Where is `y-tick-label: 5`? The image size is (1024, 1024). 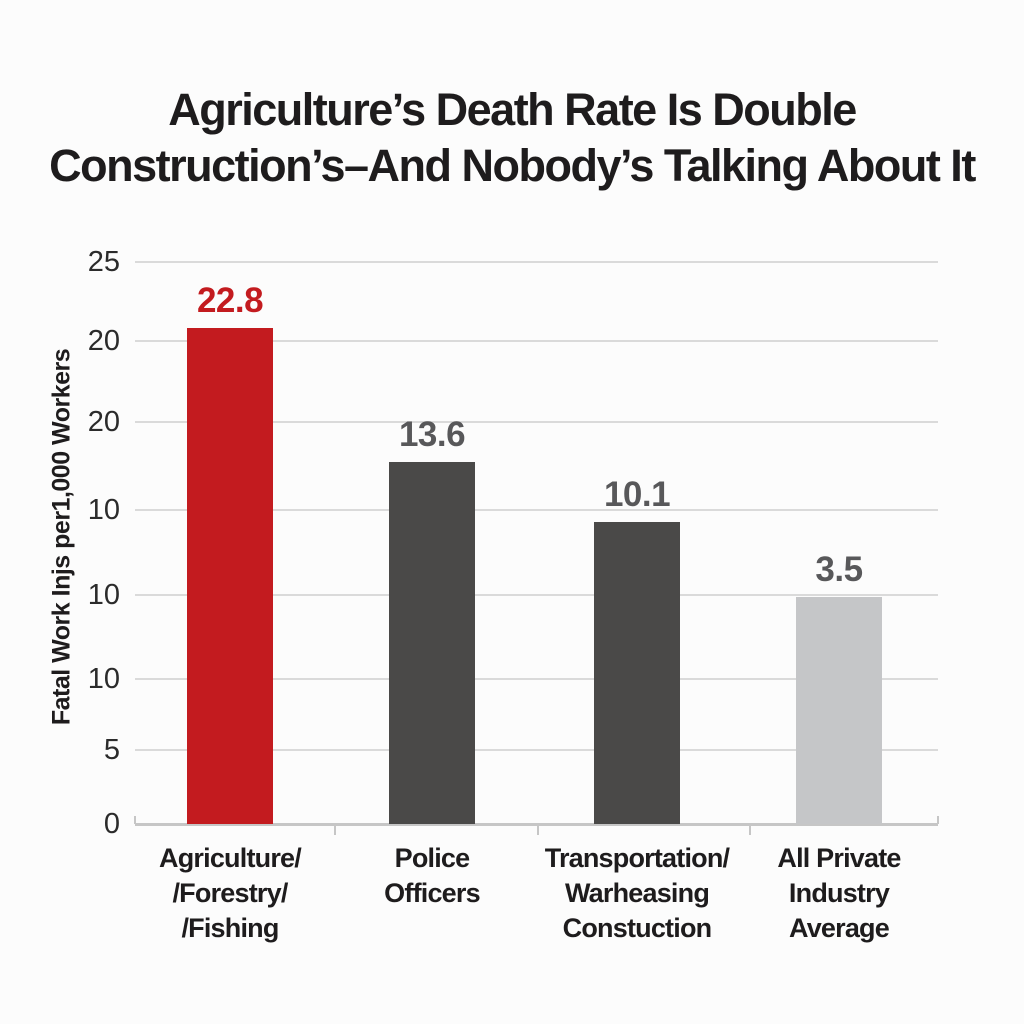
y-tick-label: 5 is located at coordinates (111, 750).